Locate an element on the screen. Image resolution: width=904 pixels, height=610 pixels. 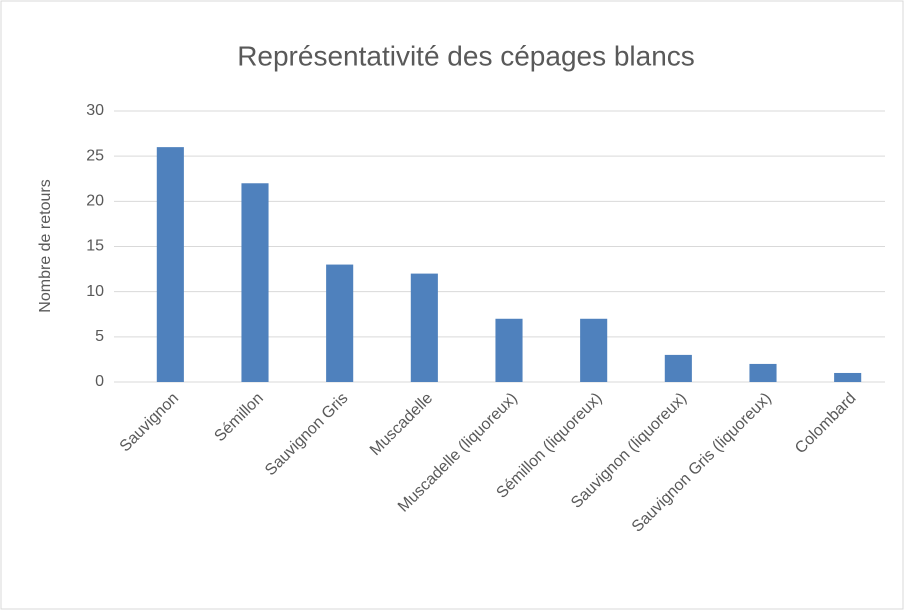
y-tick-label: 0 is located at coordinates (99, 381).